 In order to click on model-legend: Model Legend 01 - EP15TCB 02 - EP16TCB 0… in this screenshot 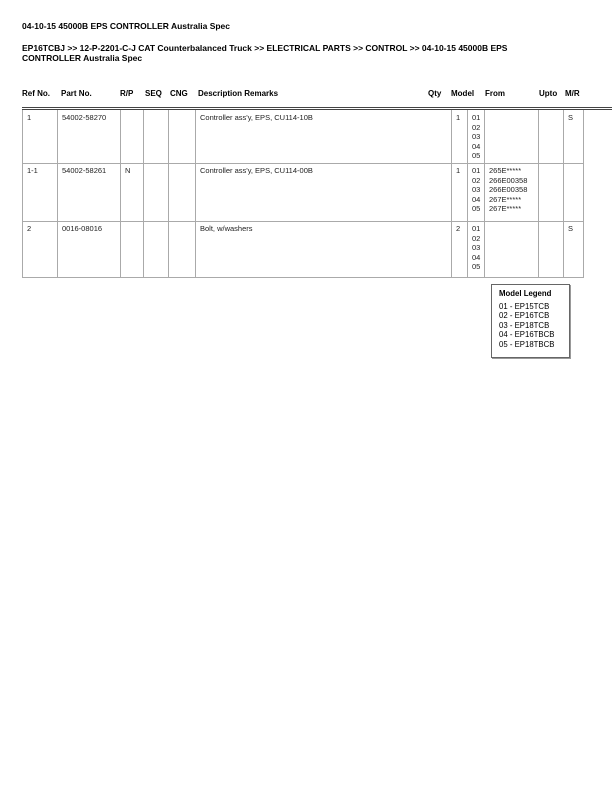, I will do `click(530, 321)`.